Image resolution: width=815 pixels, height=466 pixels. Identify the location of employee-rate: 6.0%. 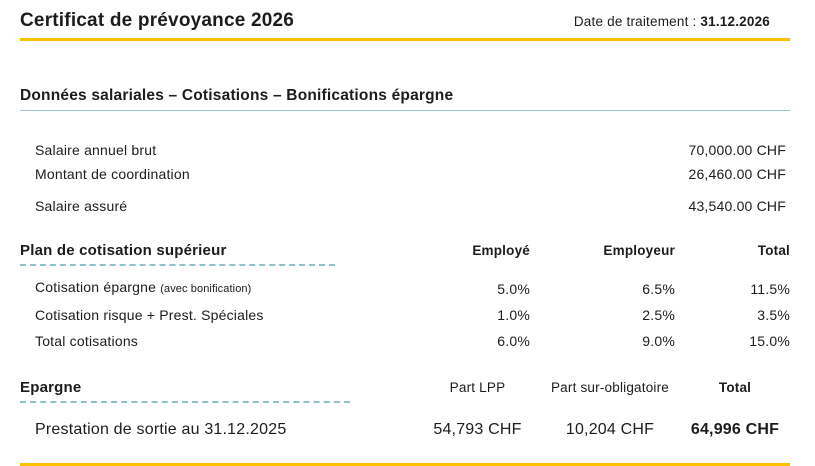
(513, 341).